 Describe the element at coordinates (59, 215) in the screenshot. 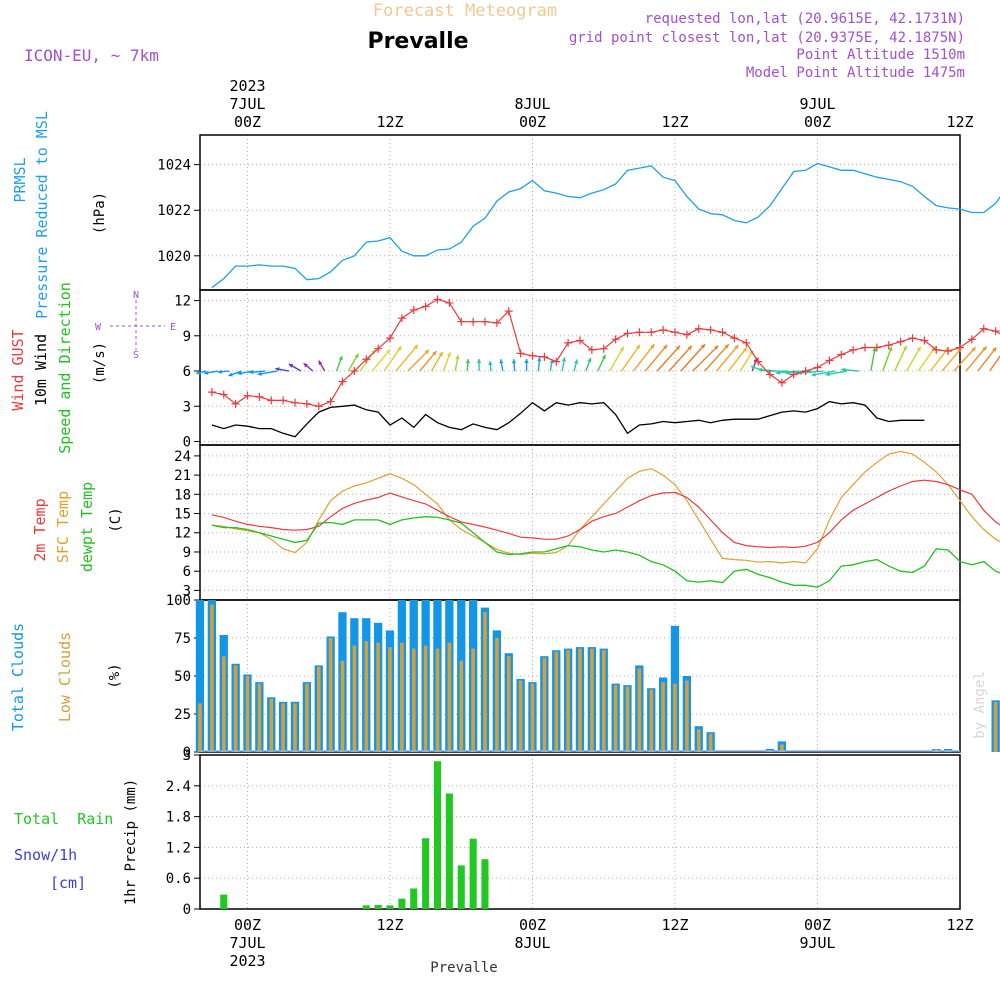

I see `pressure-labels: PRMSL Pressure Reduced to MSL (hPa)` at that location.